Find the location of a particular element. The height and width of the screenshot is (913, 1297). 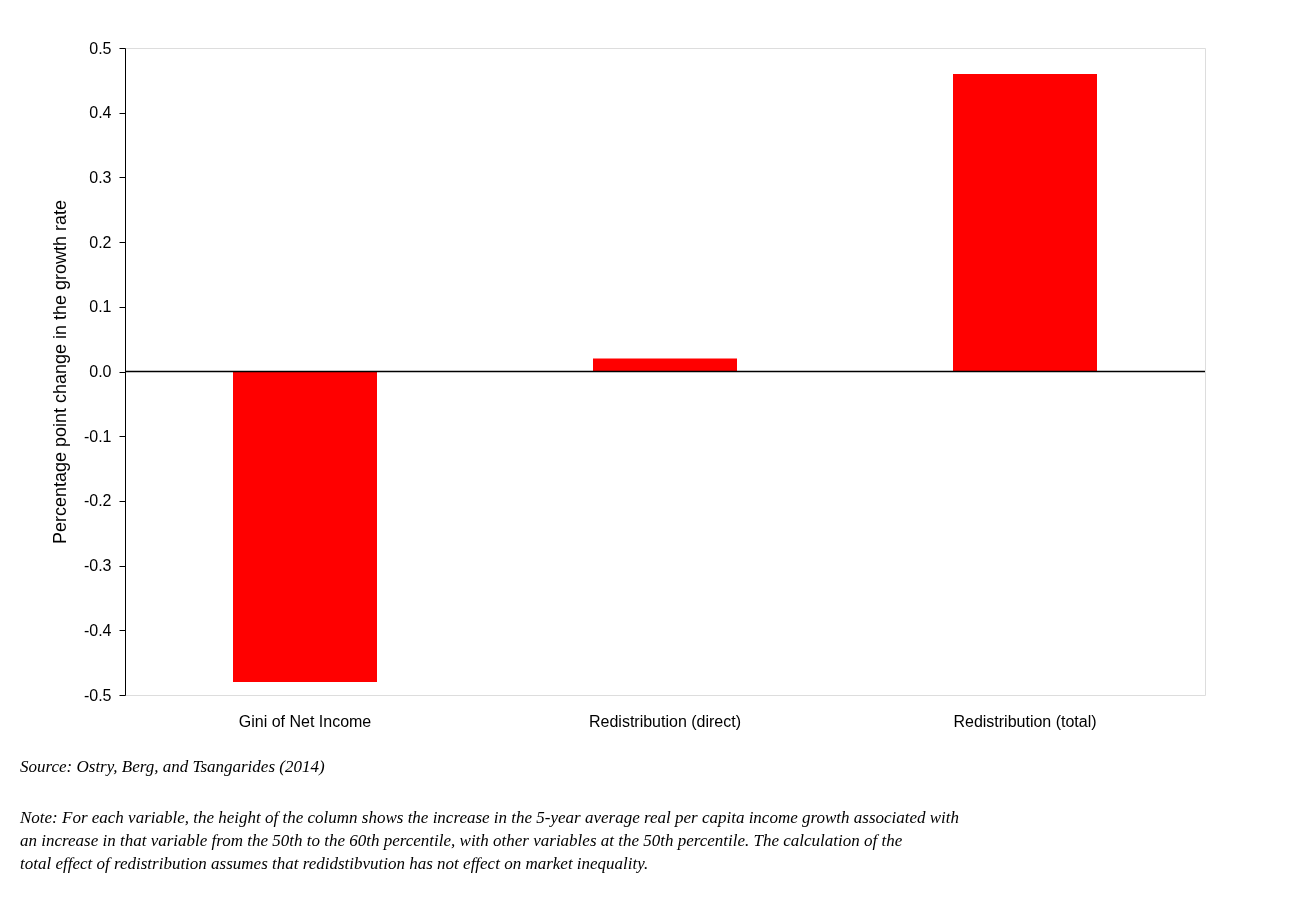

y-tick-label: -0.5 is located at coordinates (97, 695).